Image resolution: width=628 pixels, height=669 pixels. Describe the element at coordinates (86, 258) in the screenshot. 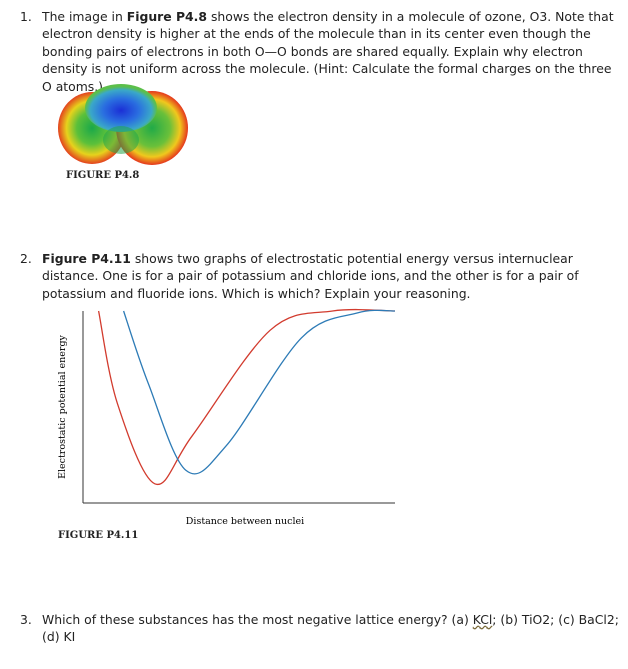

I see `figure-reference: Figure P4.11` at that location.